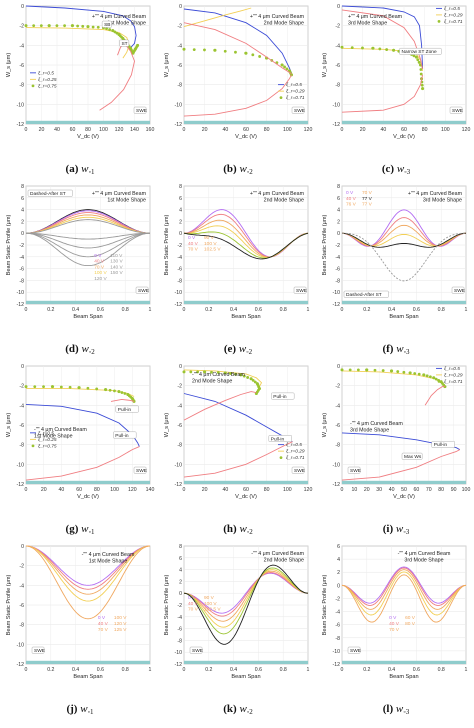 The image size is (474, 728). I want to click on annotation-label: Pull-in, so click(278, 439).